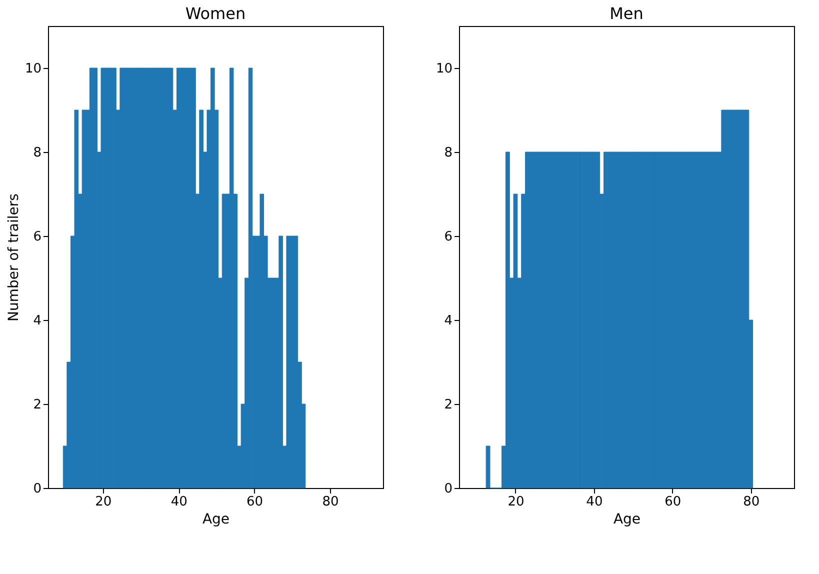  What do you see at coordinates (14, 258) in the screenshot?
I see `y-axis-title: Number of trailers` at bounding box center [14, 258].